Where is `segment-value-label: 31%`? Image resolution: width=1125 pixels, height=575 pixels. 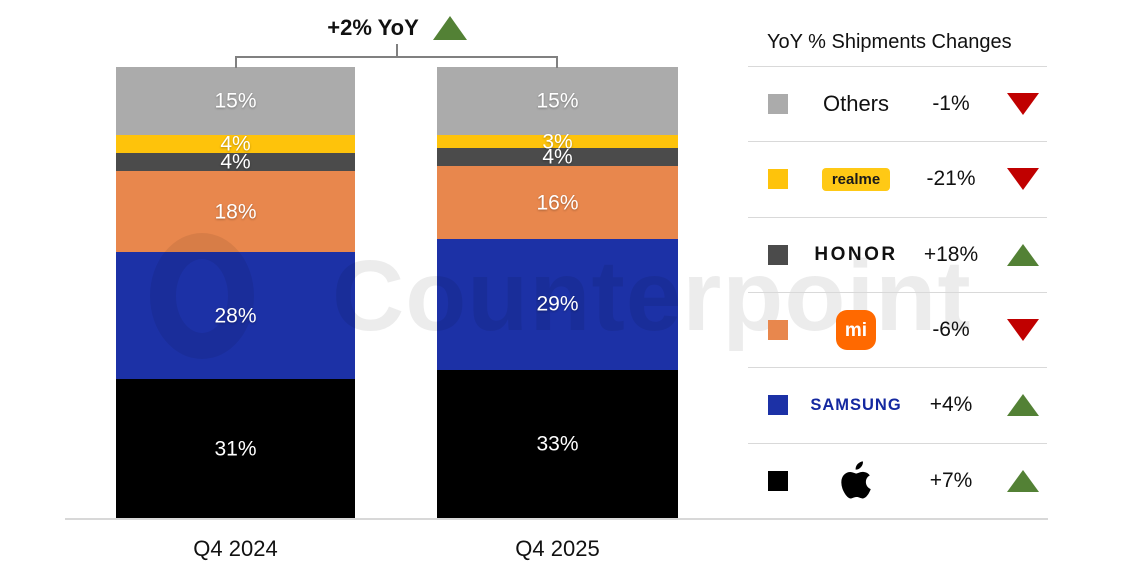
segment-value-label: 31% is located at coordinates (235, 449).